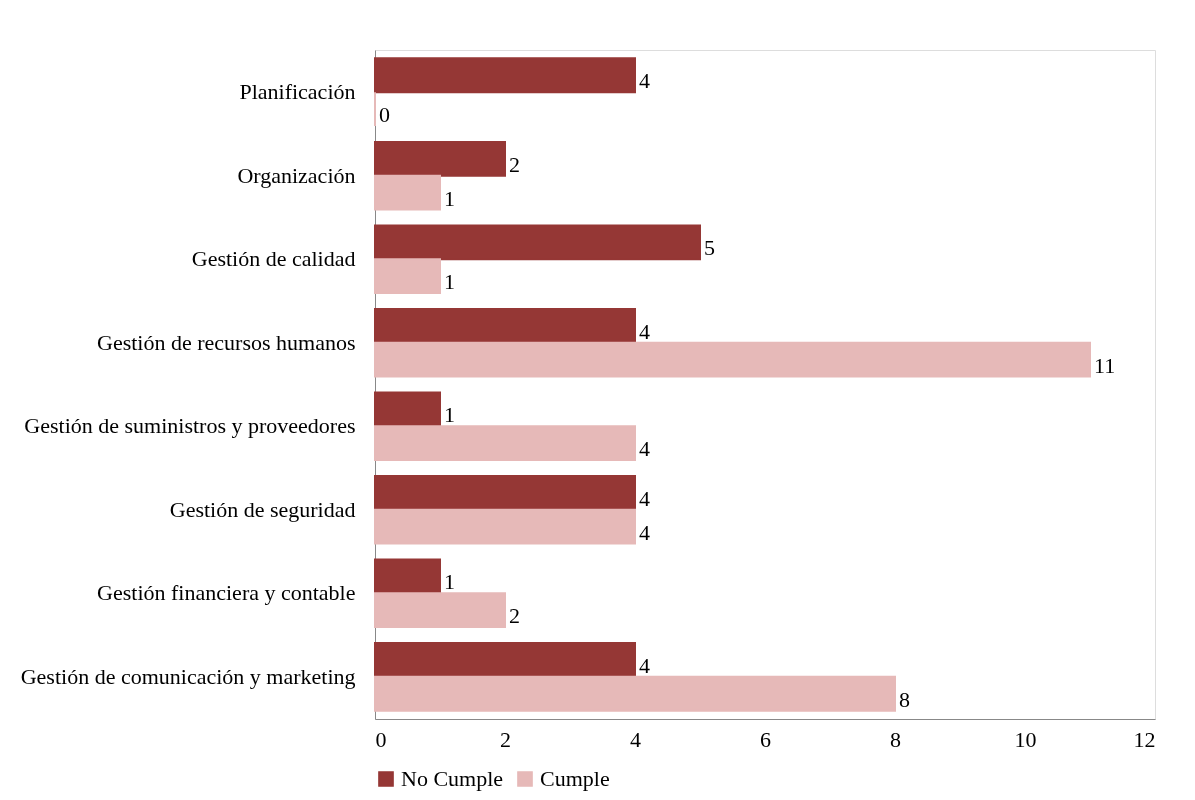  I want to click on x-tick-label: 12, so click(1144, 739).